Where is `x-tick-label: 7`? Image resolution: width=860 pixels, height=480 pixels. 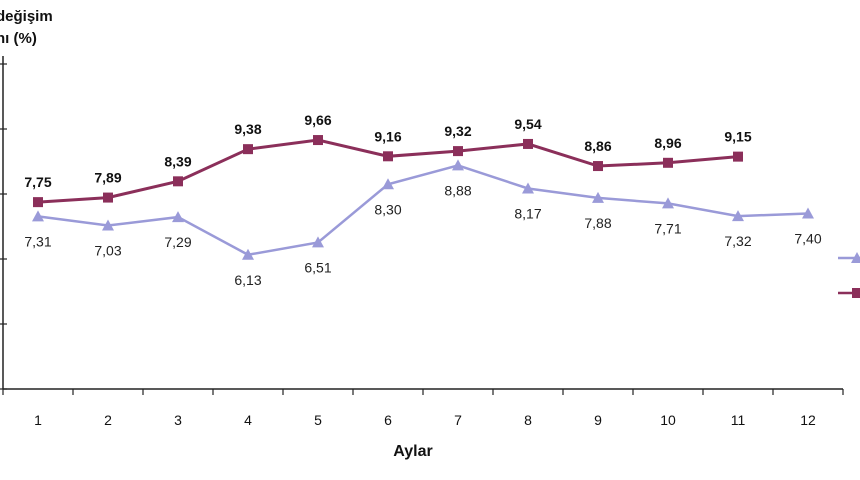 x-tick-label: 7 is located at coordinates (458, 420).